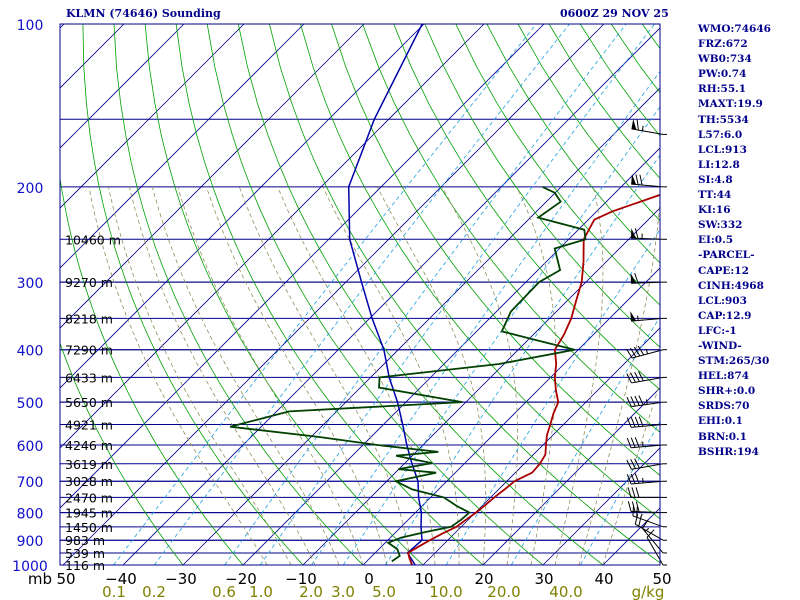  What do you see at coordinates (301, 579) in the screenshot?
I see `temperature-tick-label: −10` at bounding box center [301, 579].